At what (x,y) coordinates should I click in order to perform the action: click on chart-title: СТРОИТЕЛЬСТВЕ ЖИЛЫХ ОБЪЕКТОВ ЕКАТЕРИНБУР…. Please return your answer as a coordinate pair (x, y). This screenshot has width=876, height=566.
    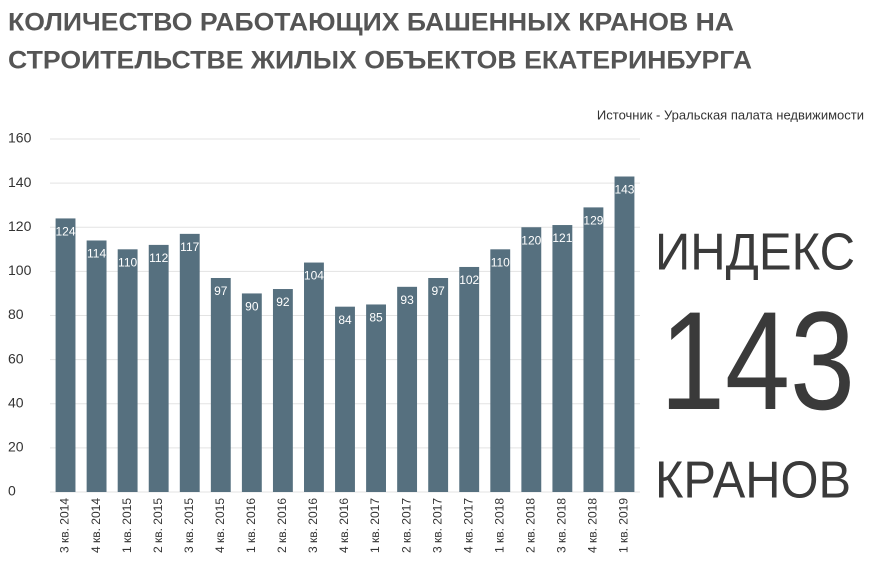
    Looking at the image, I should click on (380, 61).